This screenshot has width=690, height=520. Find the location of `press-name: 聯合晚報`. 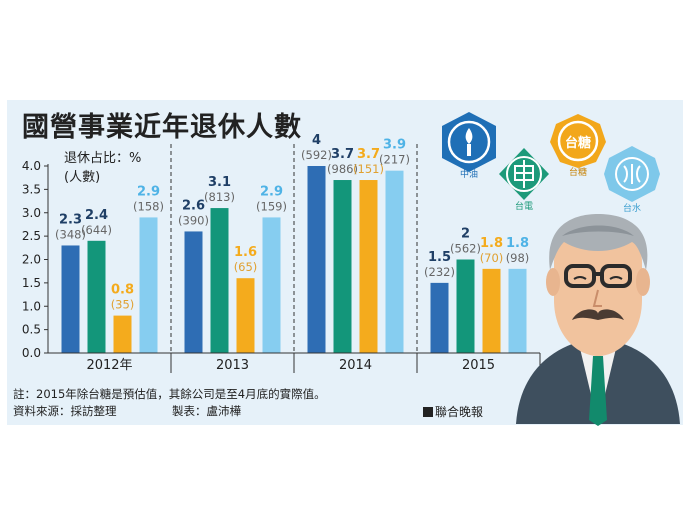

press-name: 聯合晚報 is located at coordinates (459, 412).